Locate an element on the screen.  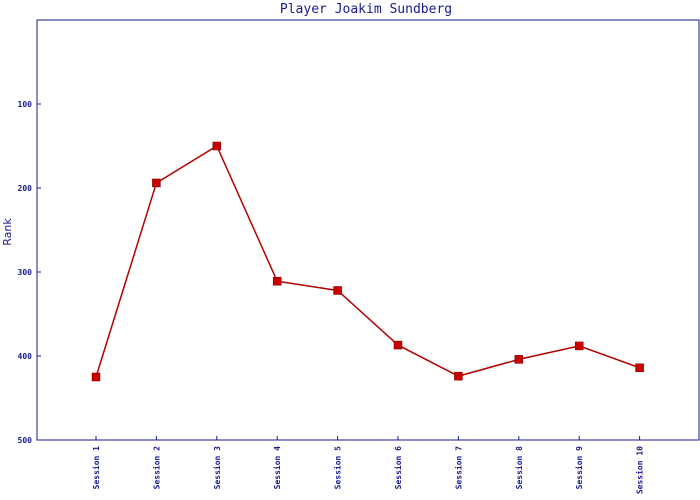
y-axis-label: Rank is located at coordinates (7, 232).